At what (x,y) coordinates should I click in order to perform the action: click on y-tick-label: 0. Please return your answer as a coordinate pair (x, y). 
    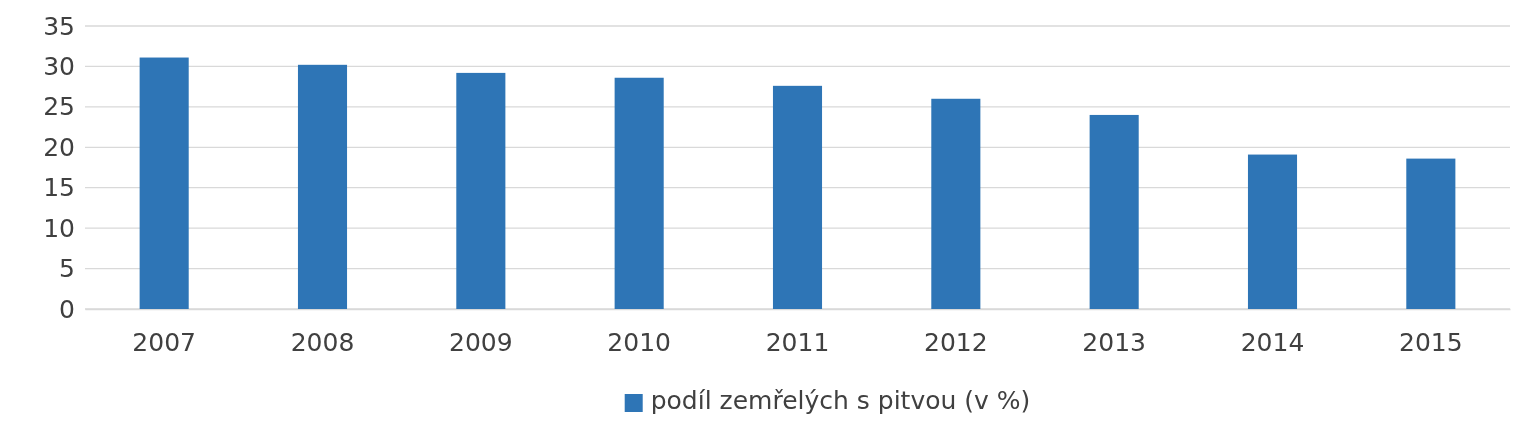
    Looking at the image, I should click on (67, 309).